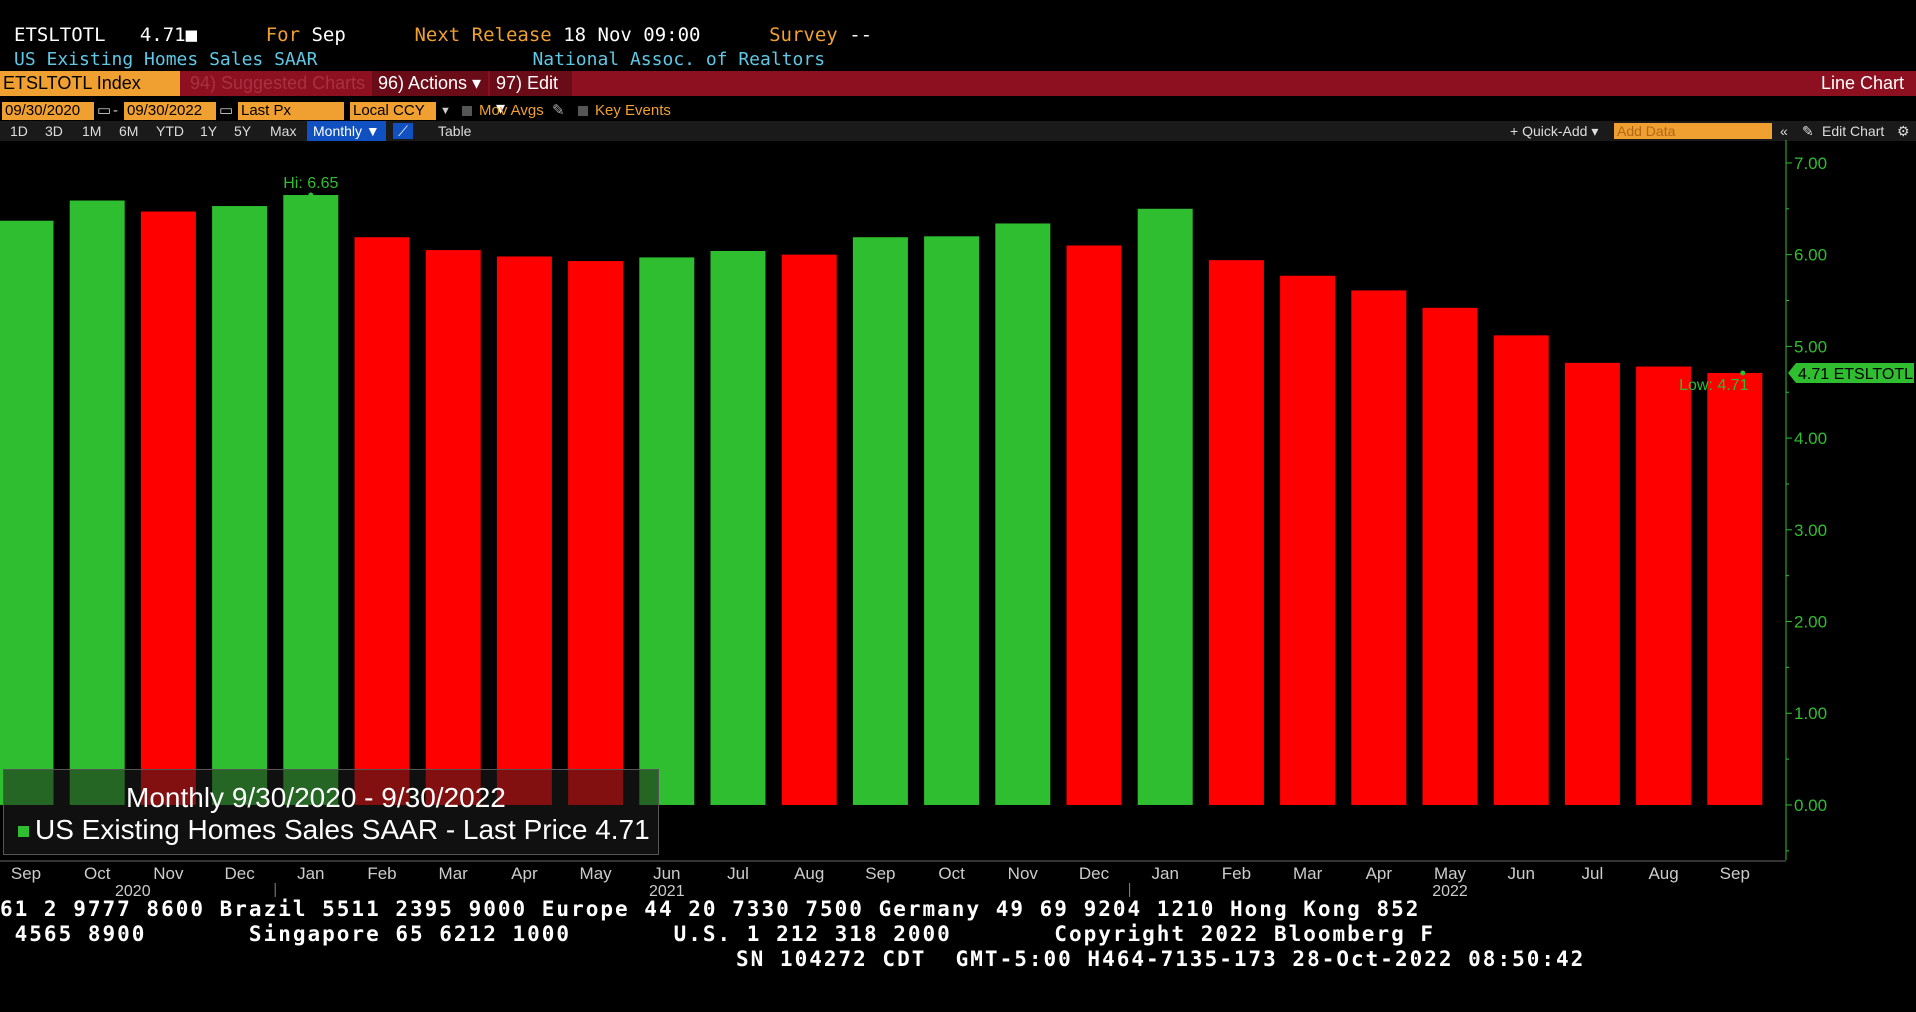 This screenshot has width=1916, height=1012. What do you see at coordinates (60, 35) in the screenshot?
I see `ticker: ETSLTOTL` at bounding box center [60, 35].